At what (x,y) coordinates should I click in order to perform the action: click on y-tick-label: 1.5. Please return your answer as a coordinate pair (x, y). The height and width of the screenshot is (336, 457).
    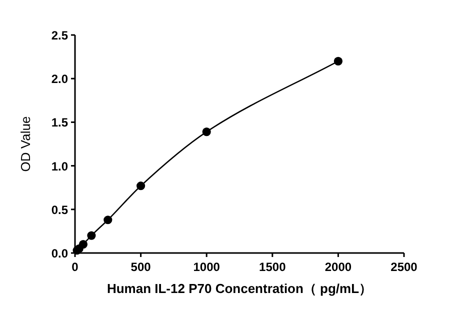
    Looking at the image, I should click on (59, 123).